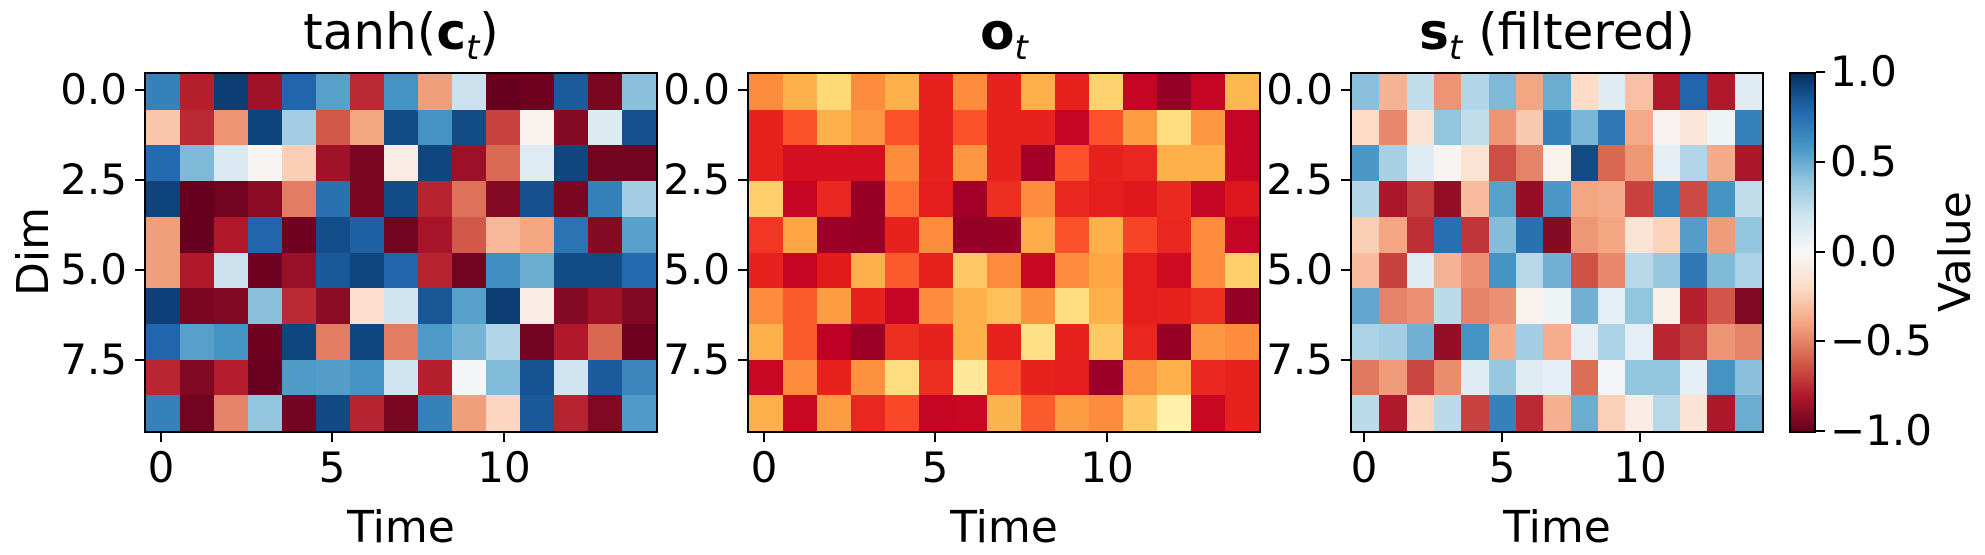 The image size is (1985, 555). What do you see at coordinates (1107, 437) in the screenshot?
I see `x-tick-mark` at bounding box center [1107, 437].